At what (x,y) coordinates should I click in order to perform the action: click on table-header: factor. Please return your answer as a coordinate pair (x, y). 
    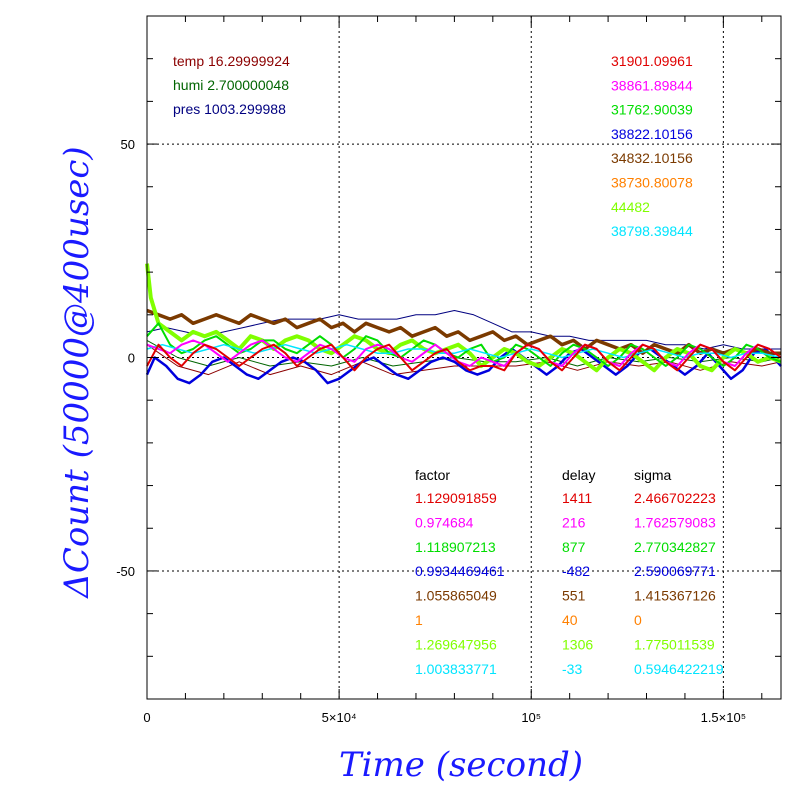
    Looking at the image, I should click on (432, 475).